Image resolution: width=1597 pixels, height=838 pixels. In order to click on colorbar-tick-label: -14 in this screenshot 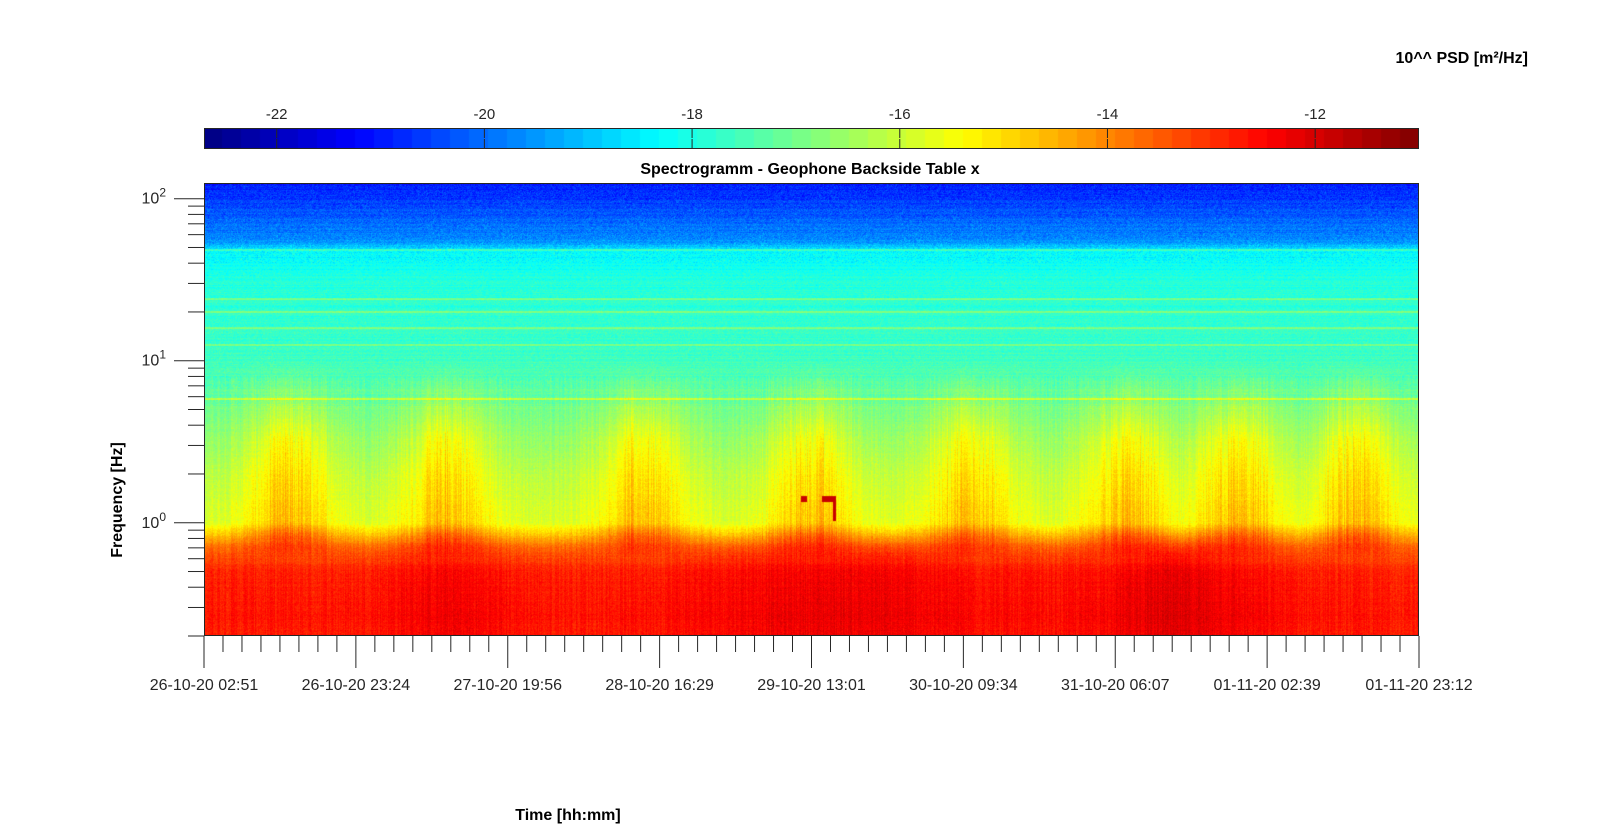, I will do `click(1108, 114)`.